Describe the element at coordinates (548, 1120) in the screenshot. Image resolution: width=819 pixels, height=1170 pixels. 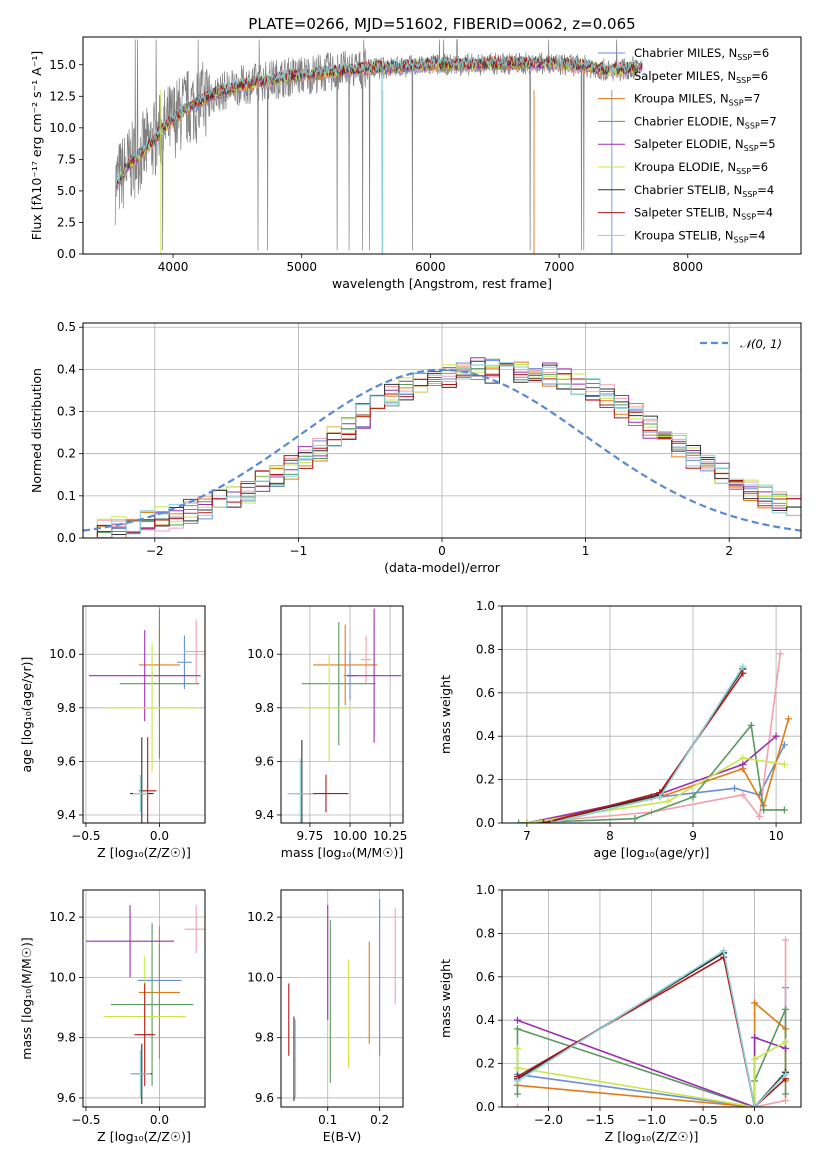
I see `x-tick-label: −2.0` at that location.